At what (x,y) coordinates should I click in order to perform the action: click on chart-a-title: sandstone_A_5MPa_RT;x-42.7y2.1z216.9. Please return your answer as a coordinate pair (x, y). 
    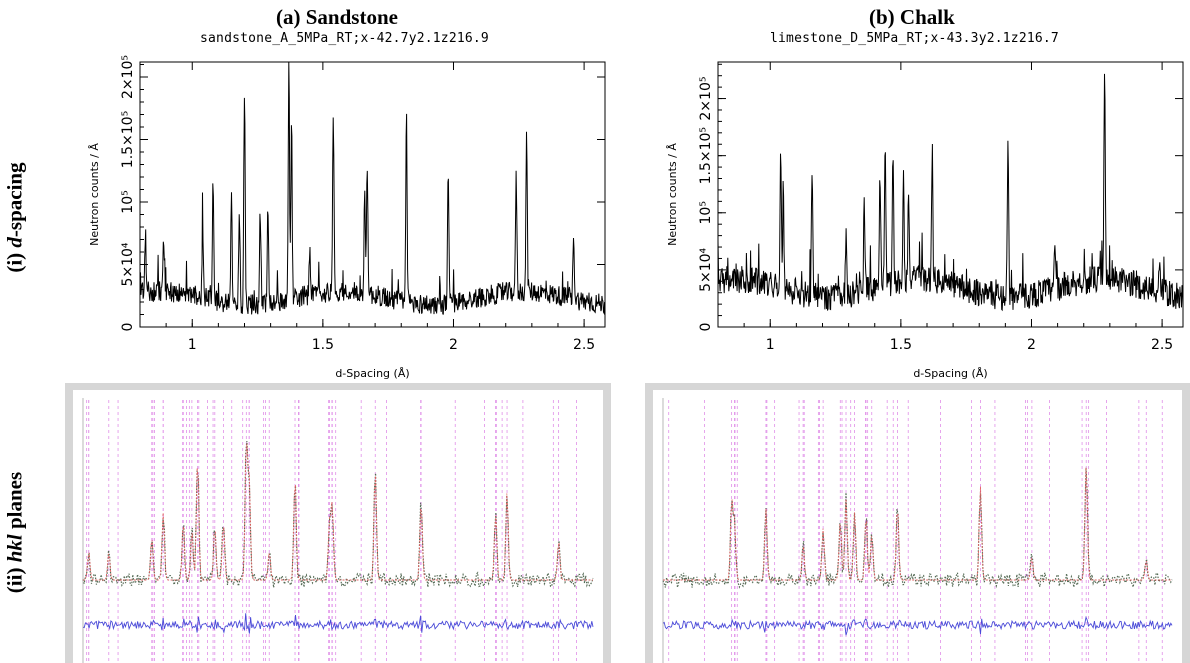
    Looking at the image, I should click on (344, 38).